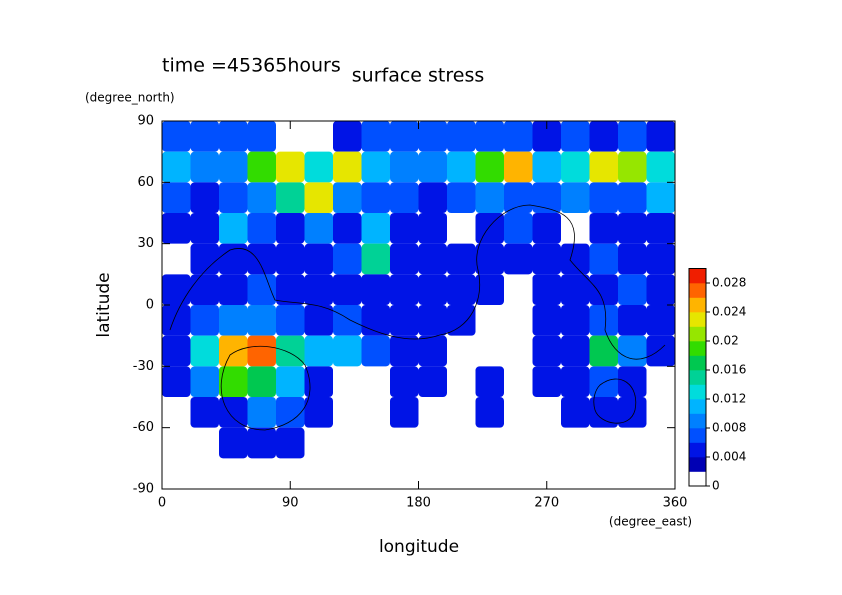  I want to click on x-tick-label: 0, so click(162, 503).